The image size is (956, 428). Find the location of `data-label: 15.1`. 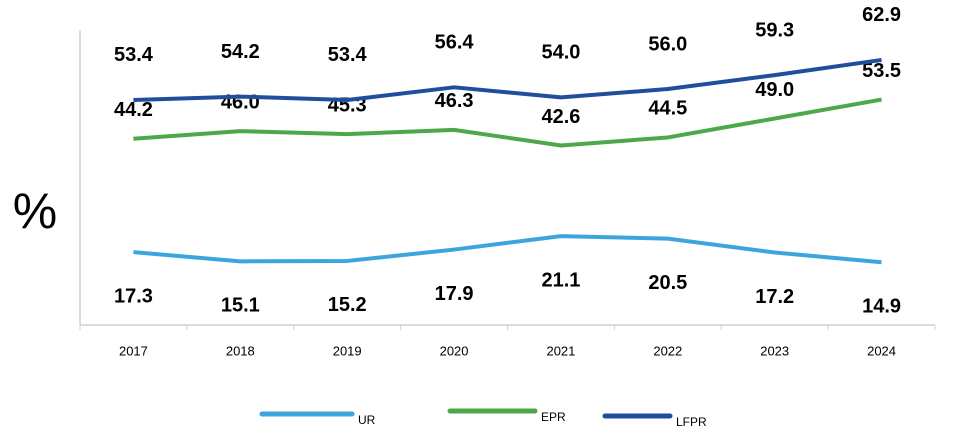

data-label: 15.1 is located at coordinates (240, 306).